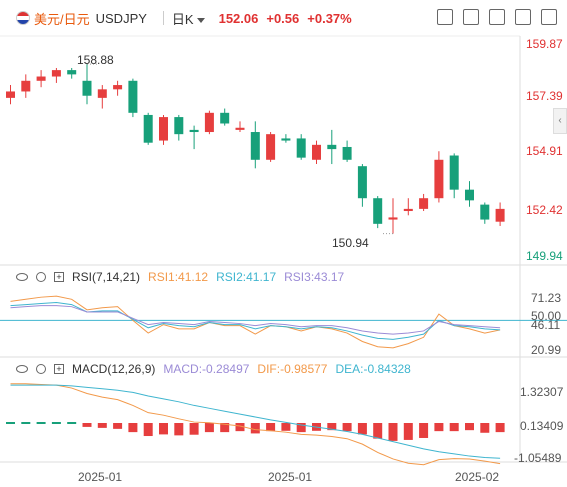 Image resolution: width=567 pixels, height=487 pixels. Describe the element at coordinates (314, 277) in the screenshot. I see `rsi3-value: RSI3:43.17` at that location.